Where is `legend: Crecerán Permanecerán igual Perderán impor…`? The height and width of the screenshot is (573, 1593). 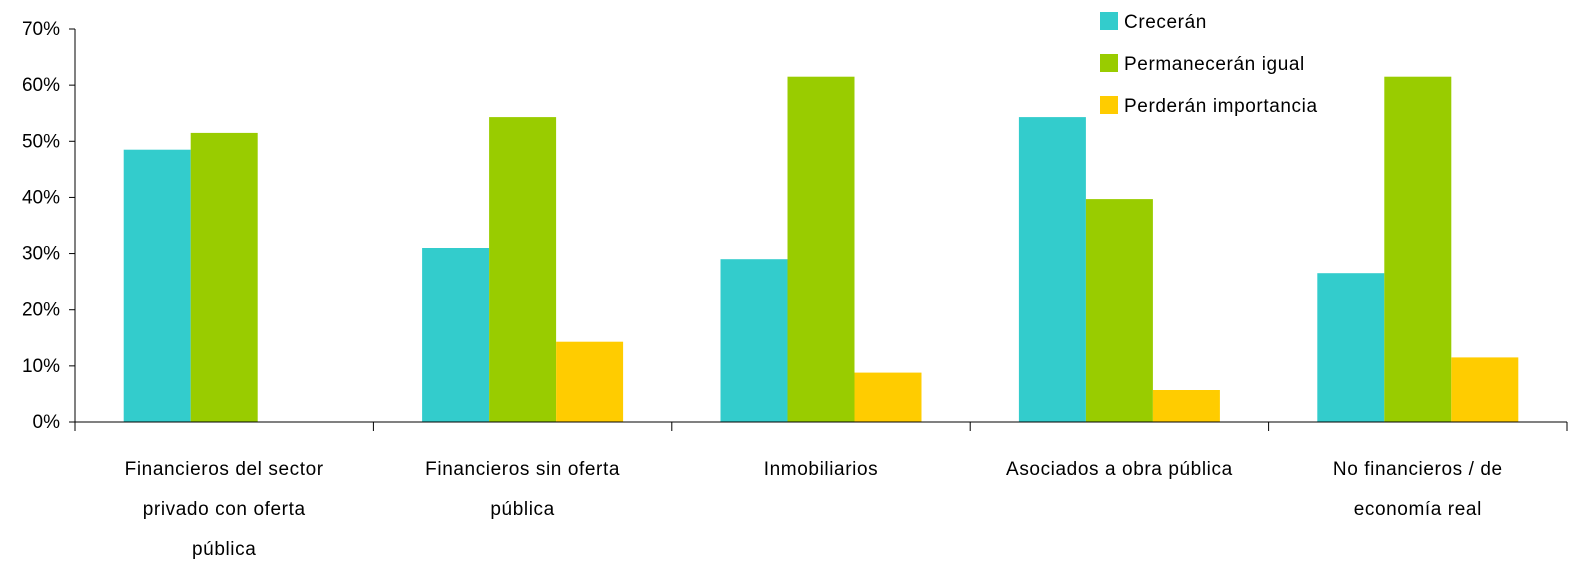
legend: Crecerán Permanecerán igual Perderán impor… is located at coordinates (1209, 64).